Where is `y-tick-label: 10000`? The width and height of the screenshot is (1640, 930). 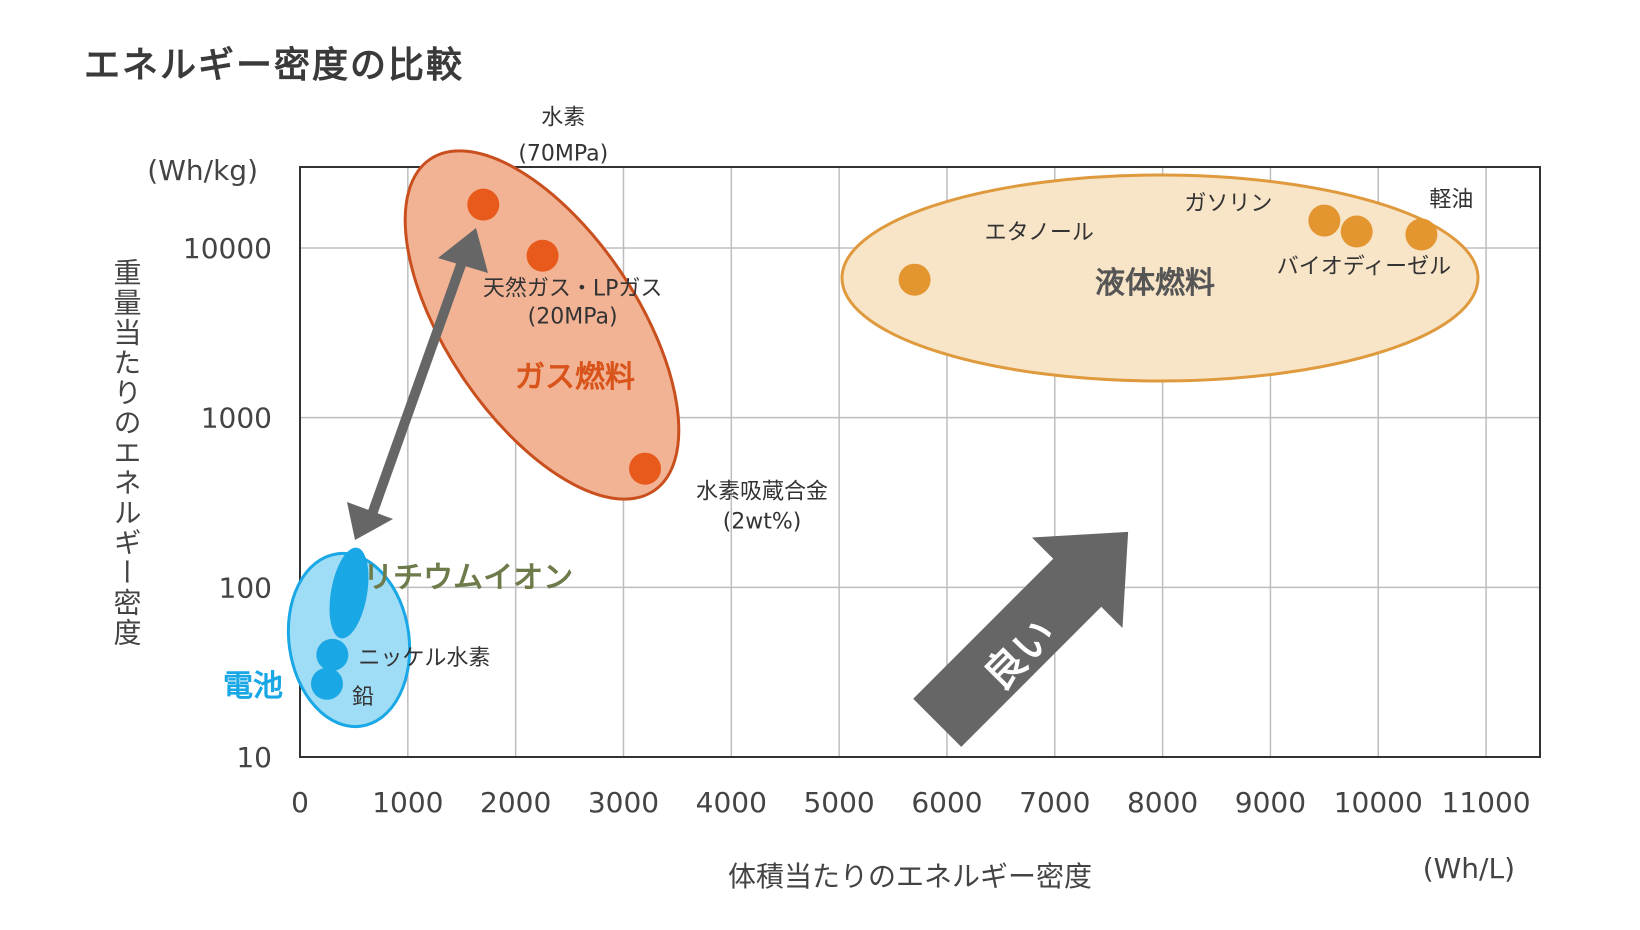 y-tick-label: 10000 is located at coordinates (227, 248).